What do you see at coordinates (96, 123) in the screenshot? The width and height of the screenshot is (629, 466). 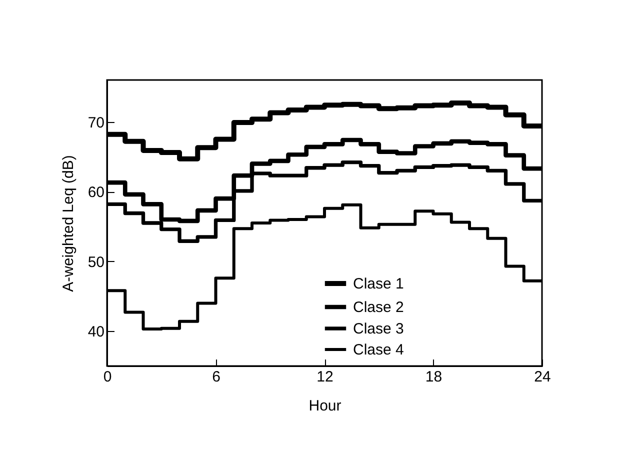 I see `y-tick-label: 70` at bounding box center [96, 123].